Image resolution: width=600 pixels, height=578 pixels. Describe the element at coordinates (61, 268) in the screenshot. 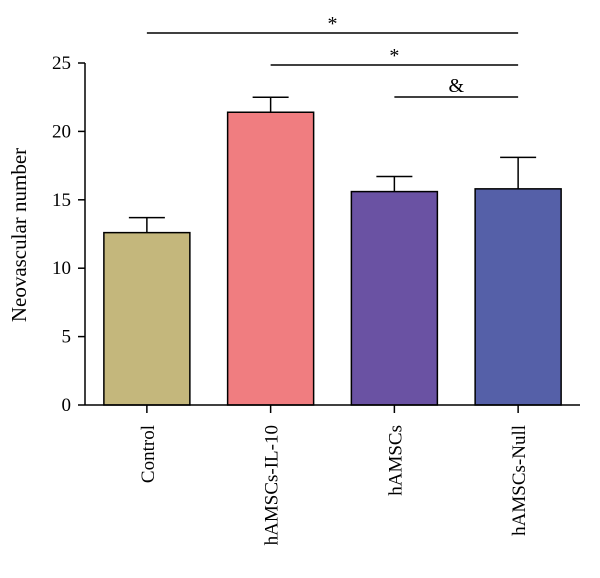

I see `y-tick-label: 10` at that location.